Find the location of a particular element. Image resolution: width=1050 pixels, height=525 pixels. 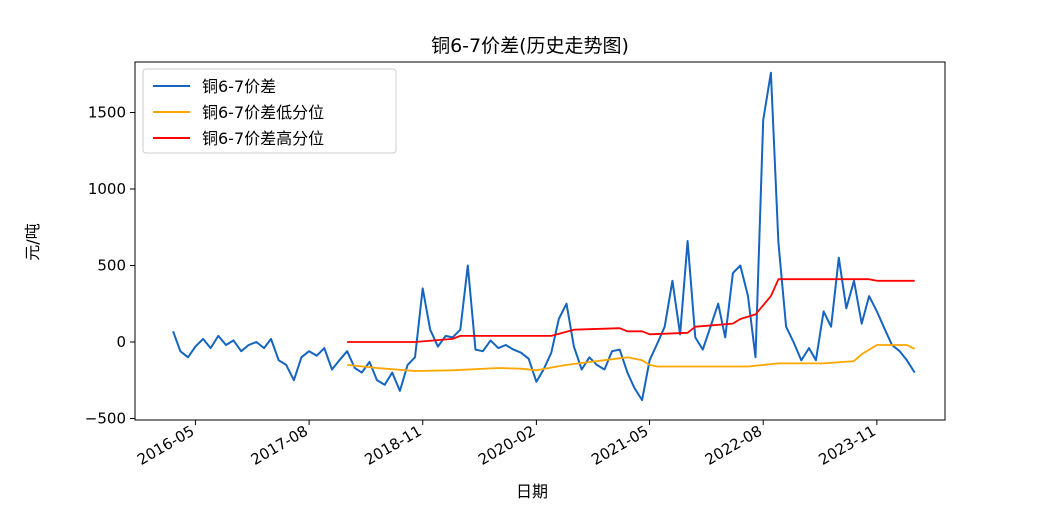

y-axis-label: 元/吨 is located at coordinates (32, 241).